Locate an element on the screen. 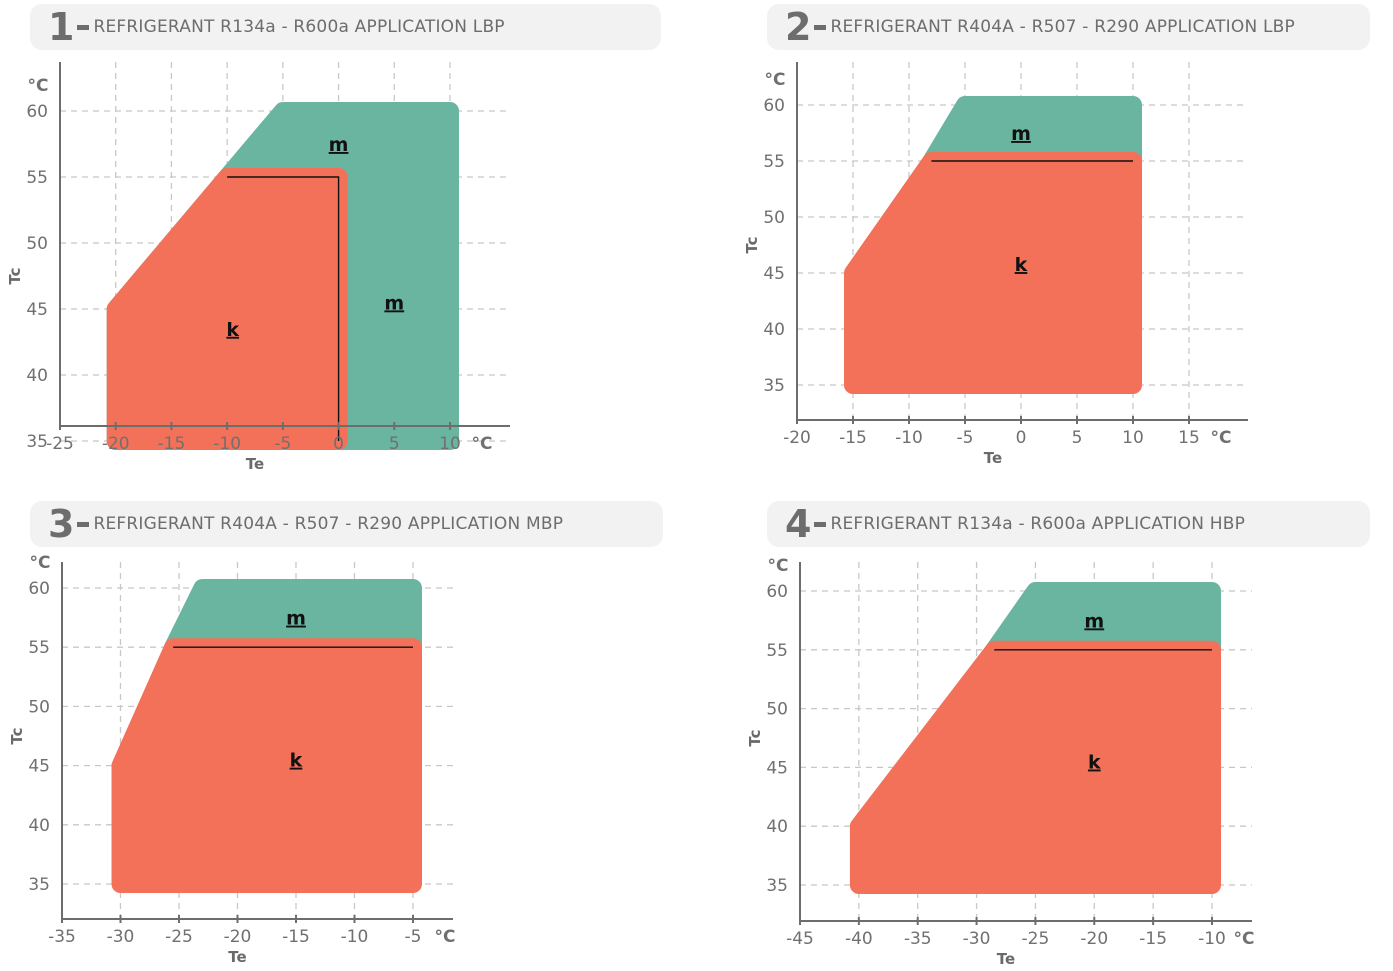 This screenshot has height=971, width=1393. x-tick-label: -40 is located at coordinates (859, 939).